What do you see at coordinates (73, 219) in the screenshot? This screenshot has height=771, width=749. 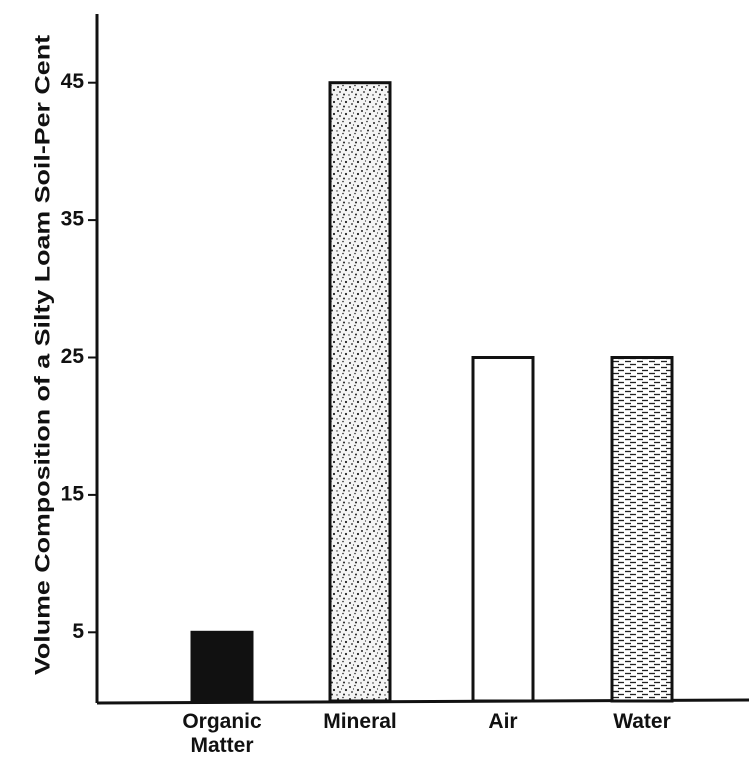 I see `y-tick-label: 35` at bounding box center [73, 219].